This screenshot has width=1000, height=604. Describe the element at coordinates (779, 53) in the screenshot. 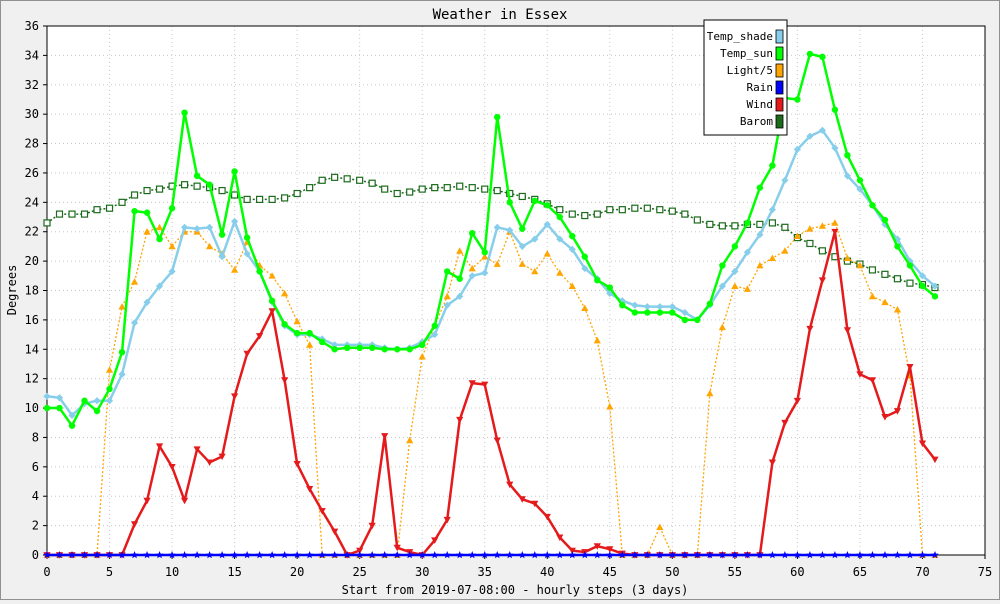

I see `legend-swatch-temp-sun` at that location.